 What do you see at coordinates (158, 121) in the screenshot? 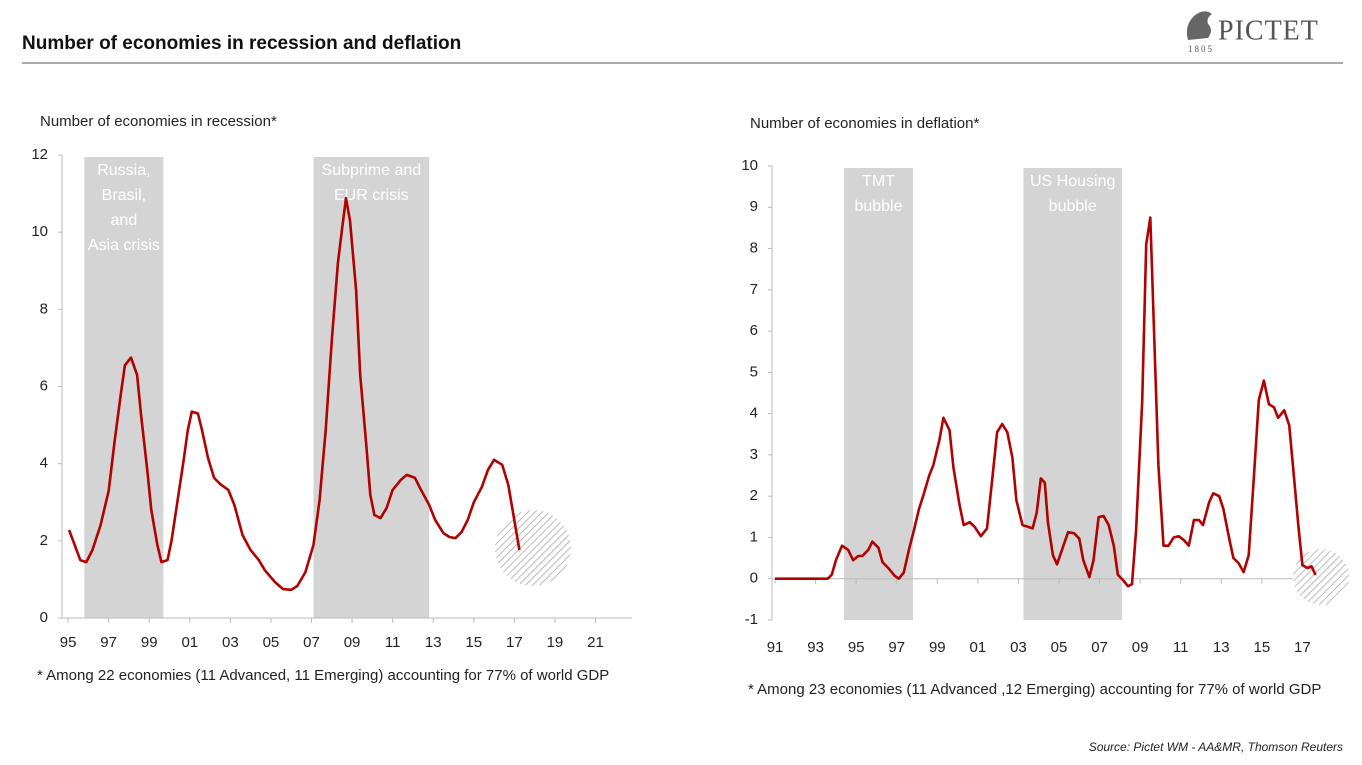
I see `y-axis-label: Number of economies in recession*` at bounding box center [158, 121].